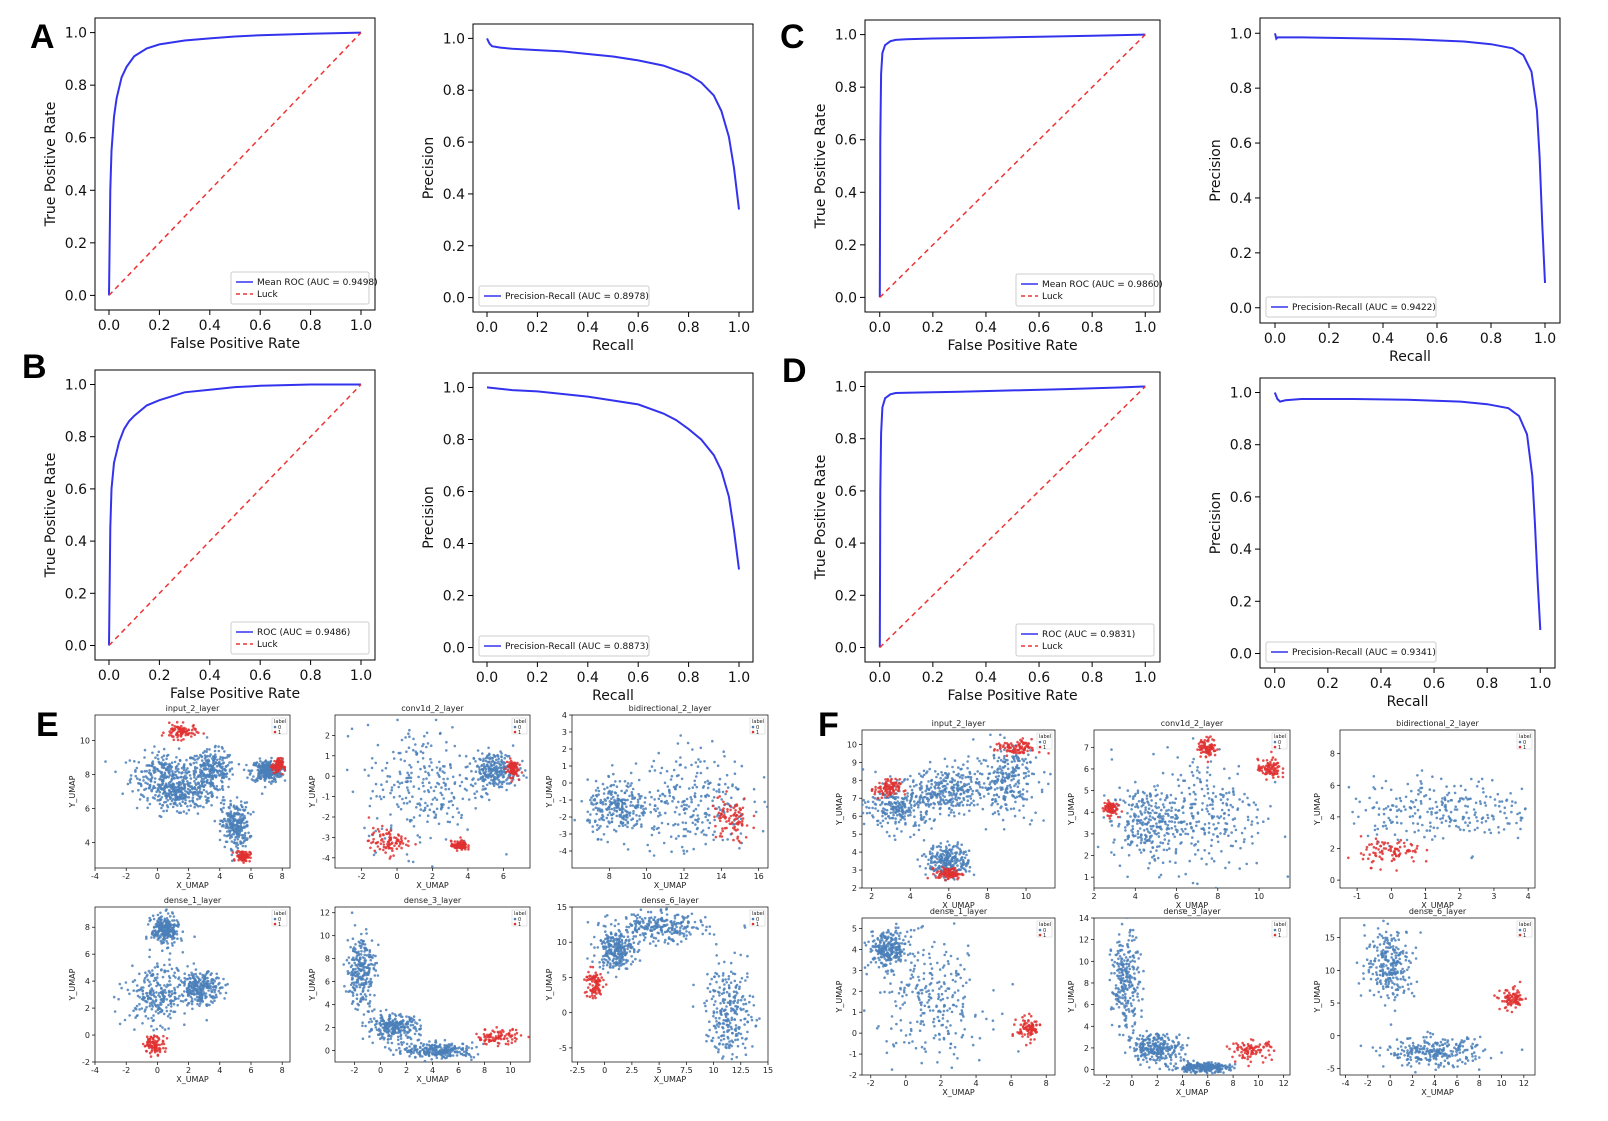 This screenshot has height=1121, width=1608. I want to click on x-tick-label: -2, so click(126, 876).